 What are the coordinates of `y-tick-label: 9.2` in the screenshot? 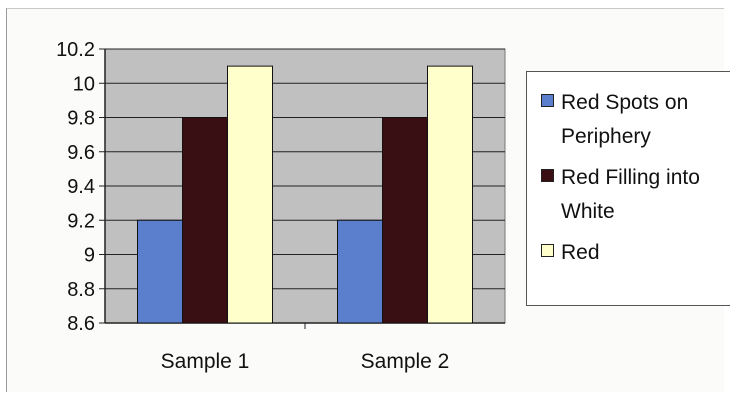 It's located at (81, 221).